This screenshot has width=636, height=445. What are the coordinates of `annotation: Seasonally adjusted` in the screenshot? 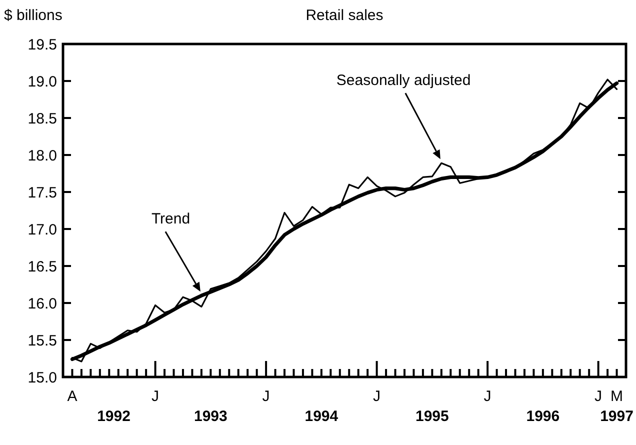 It's located at (403, 81).